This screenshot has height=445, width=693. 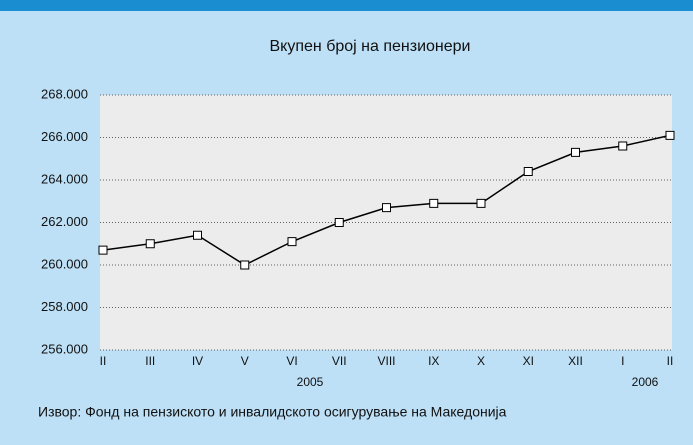 I want to click on y-tick-label: 262.000, so click(x=64, y=221).